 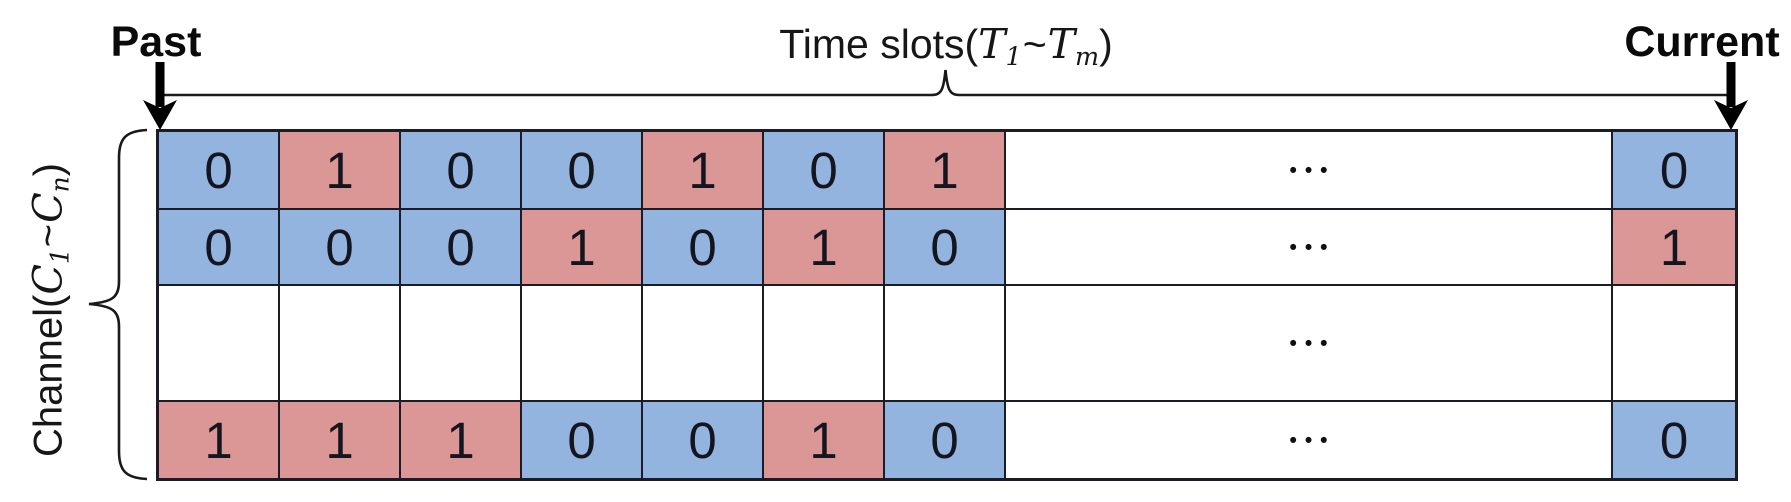 I want to click on time-axis-sub1: 1, so click(x=1013, y=56).